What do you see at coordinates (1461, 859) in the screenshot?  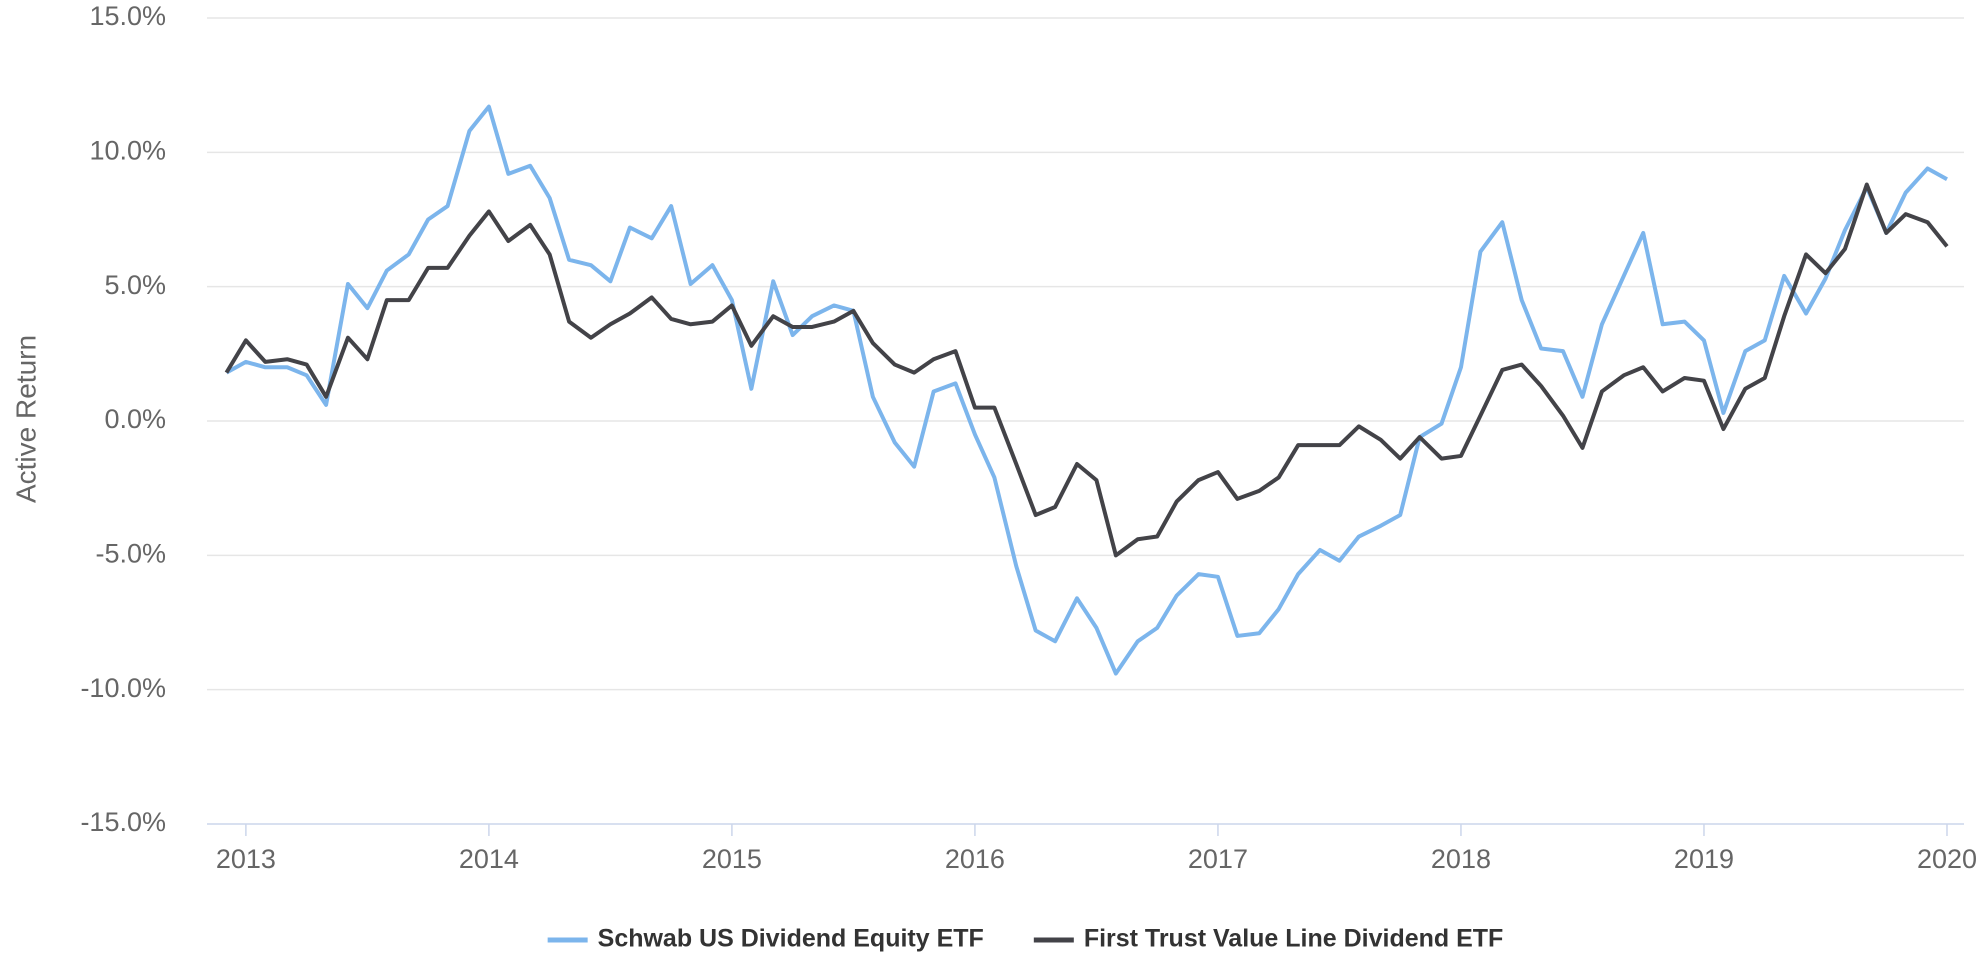 I see `x-tick-label: 2018` at bounding box center [1461, 859].